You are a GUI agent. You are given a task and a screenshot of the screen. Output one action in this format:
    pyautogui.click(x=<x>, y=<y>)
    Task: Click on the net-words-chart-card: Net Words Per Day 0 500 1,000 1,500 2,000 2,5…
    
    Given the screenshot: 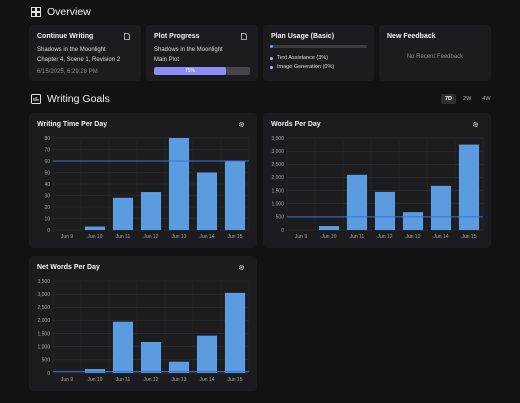 What is the action you would take?
    pyautogui.click(x=143, y=323)
    